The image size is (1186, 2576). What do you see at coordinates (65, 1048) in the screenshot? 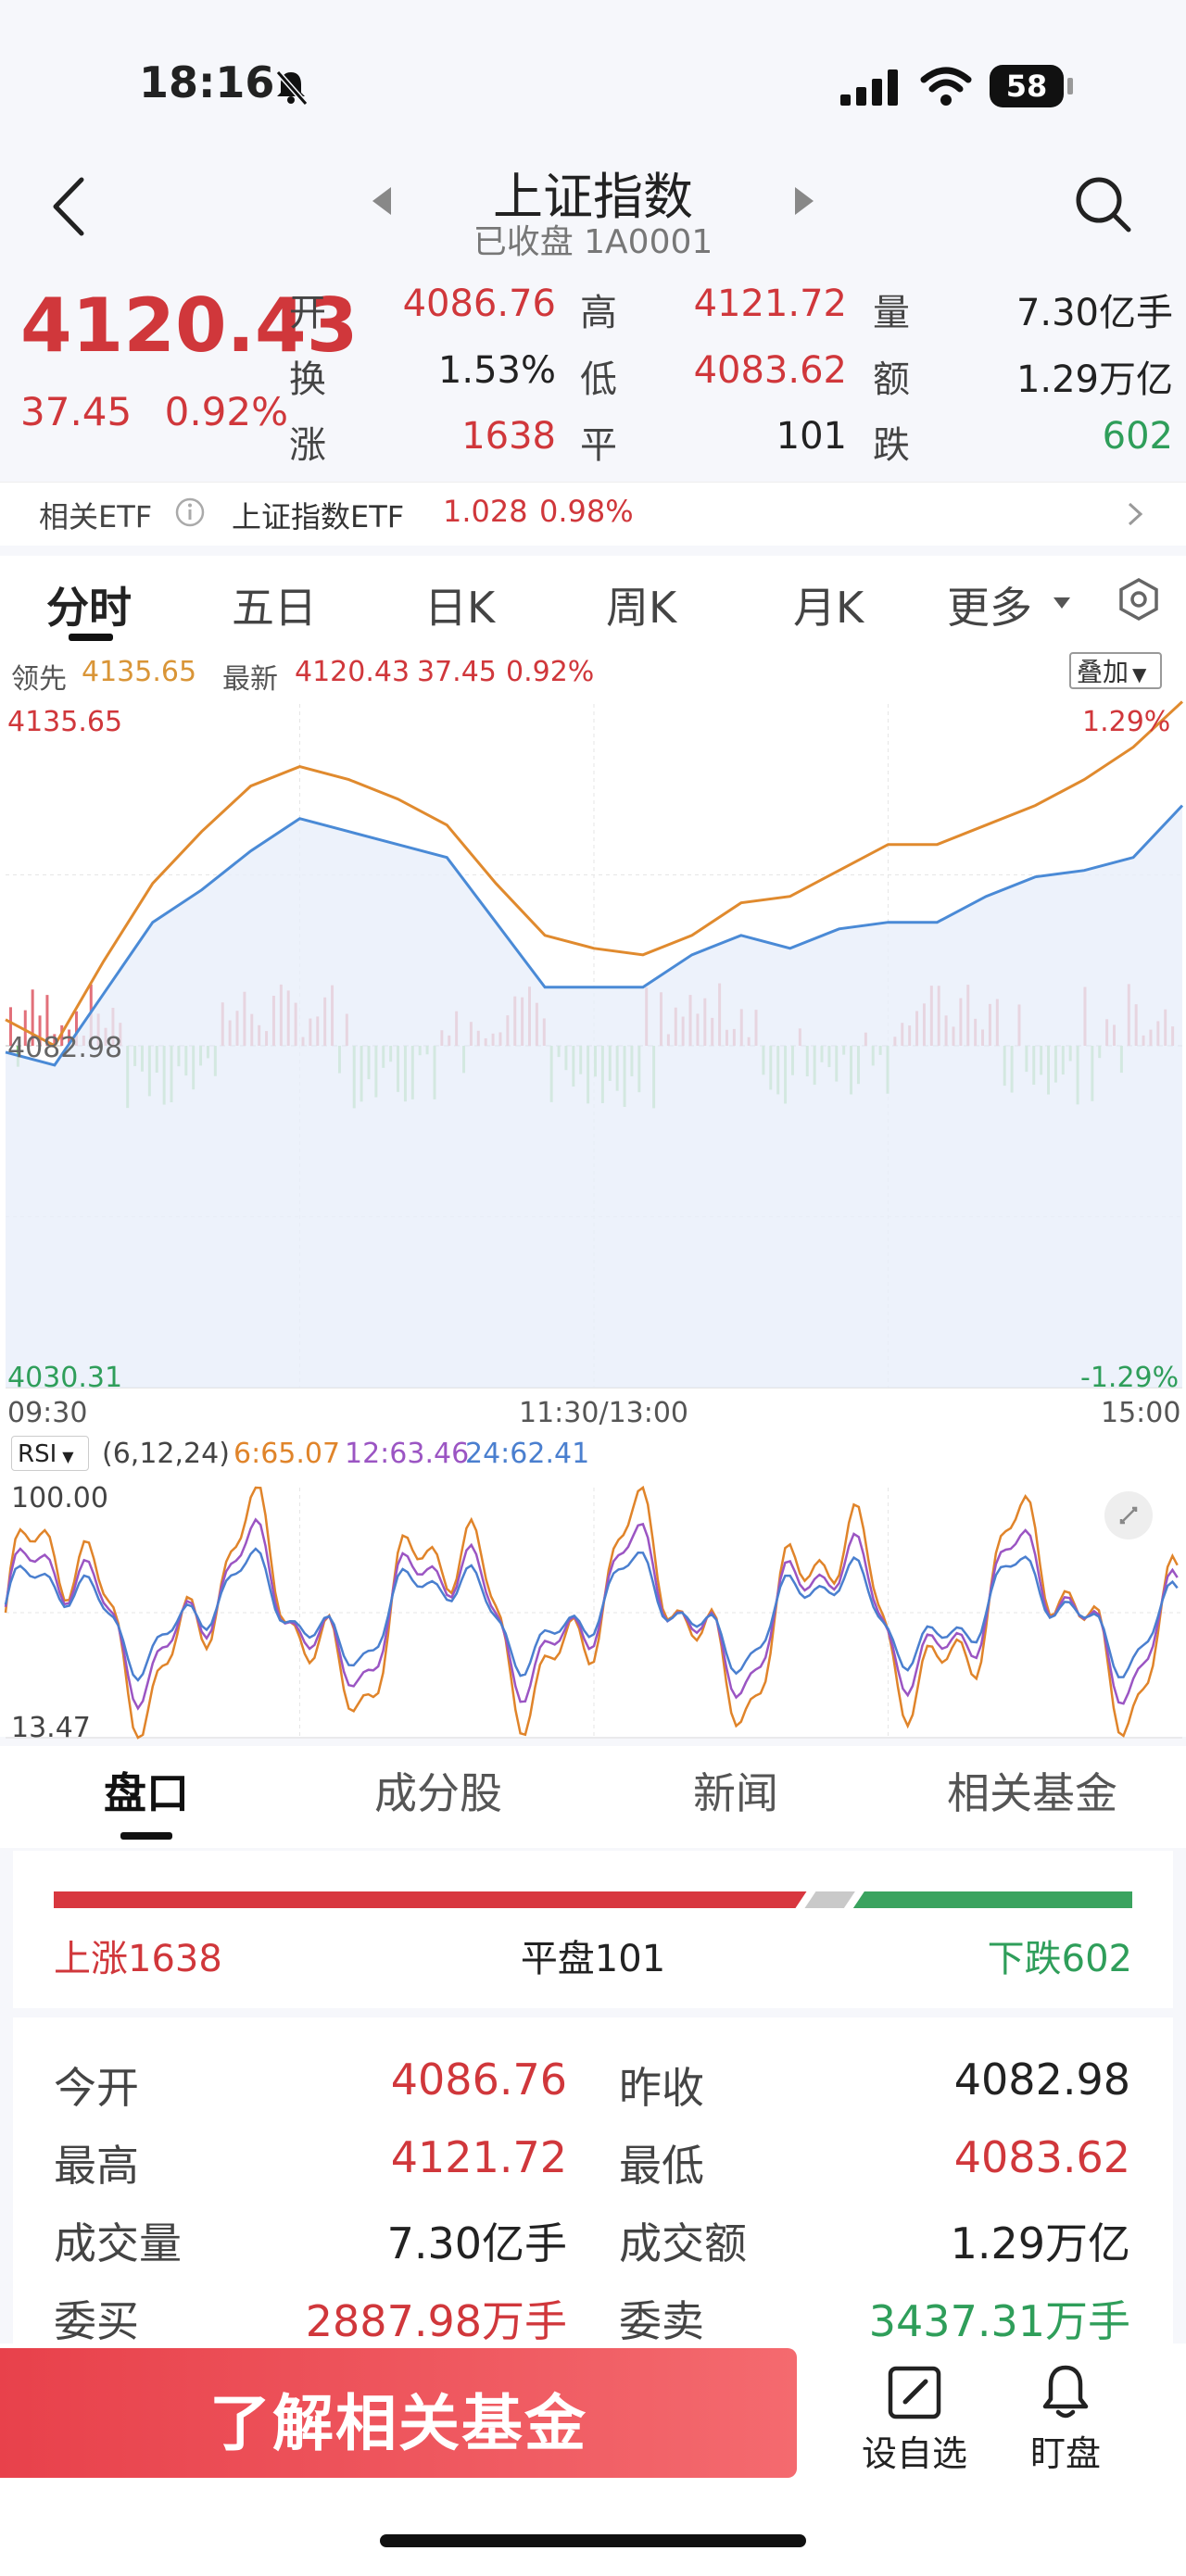
I see `y-mid-label: 4082.98` at bounding box center [65, 1048].